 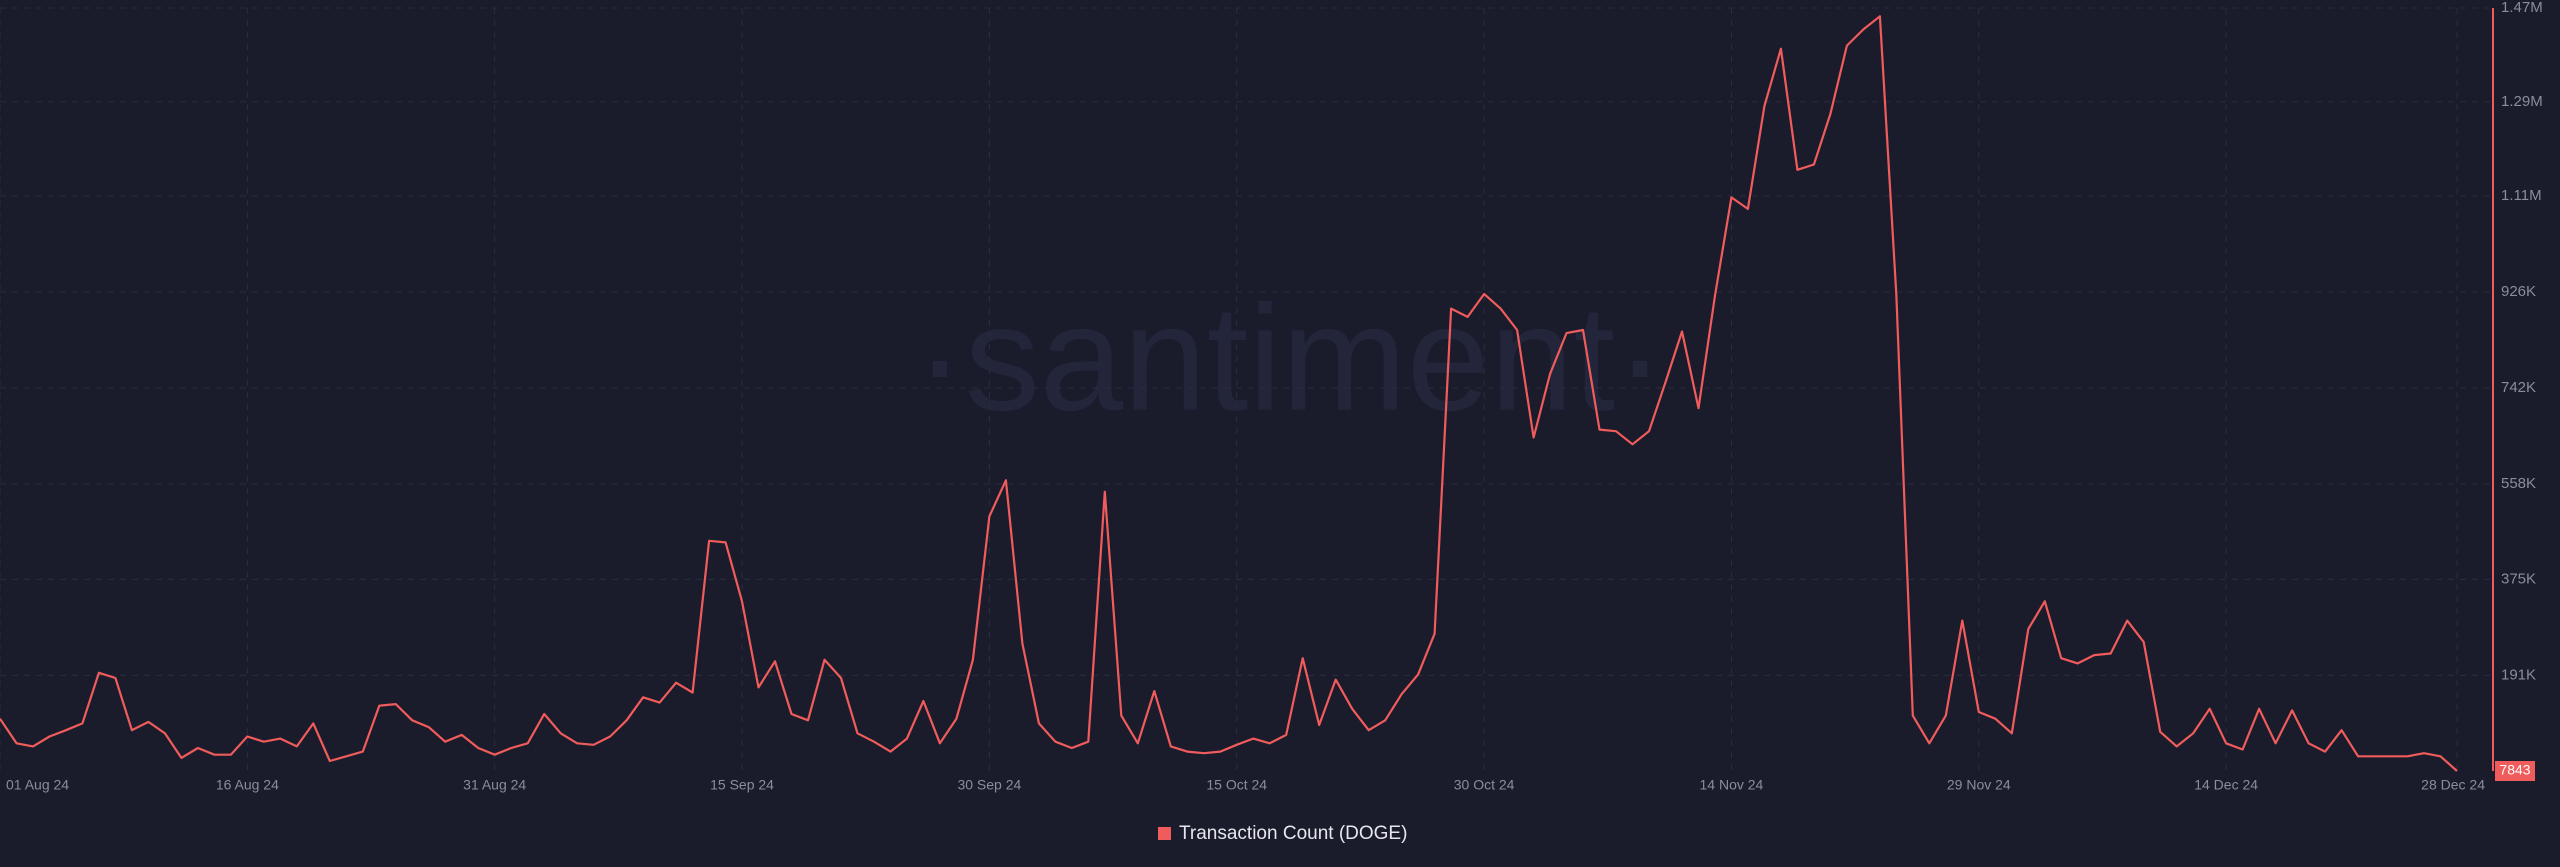 What do you see at coordinates (2522, 8) in the screenshot?
I see `y-tick-label: 1.47M` at bounding box center [2522, 8].